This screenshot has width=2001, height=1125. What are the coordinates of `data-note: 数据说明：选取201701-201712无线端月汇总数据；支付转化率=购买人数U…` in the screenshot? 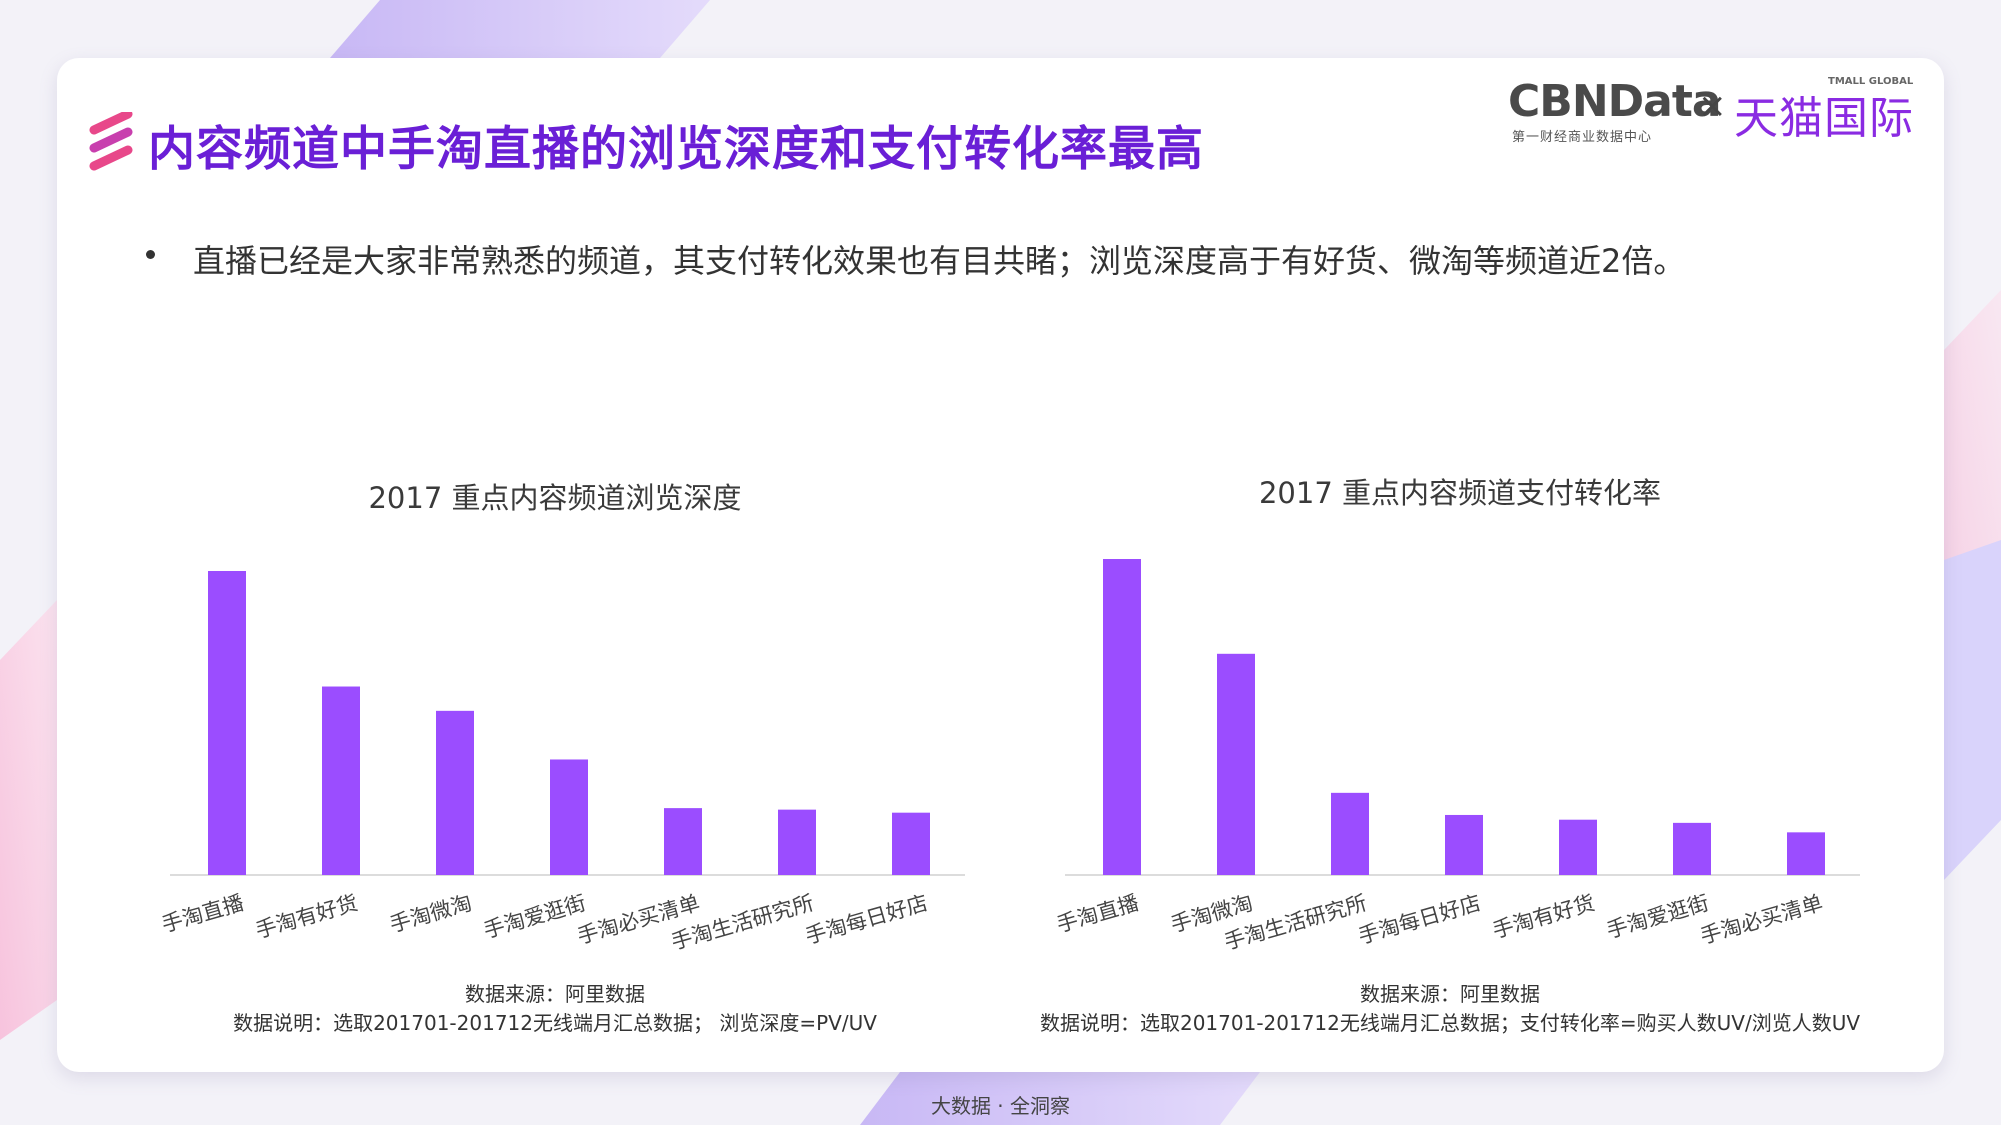 It's located at (1450, 1023).